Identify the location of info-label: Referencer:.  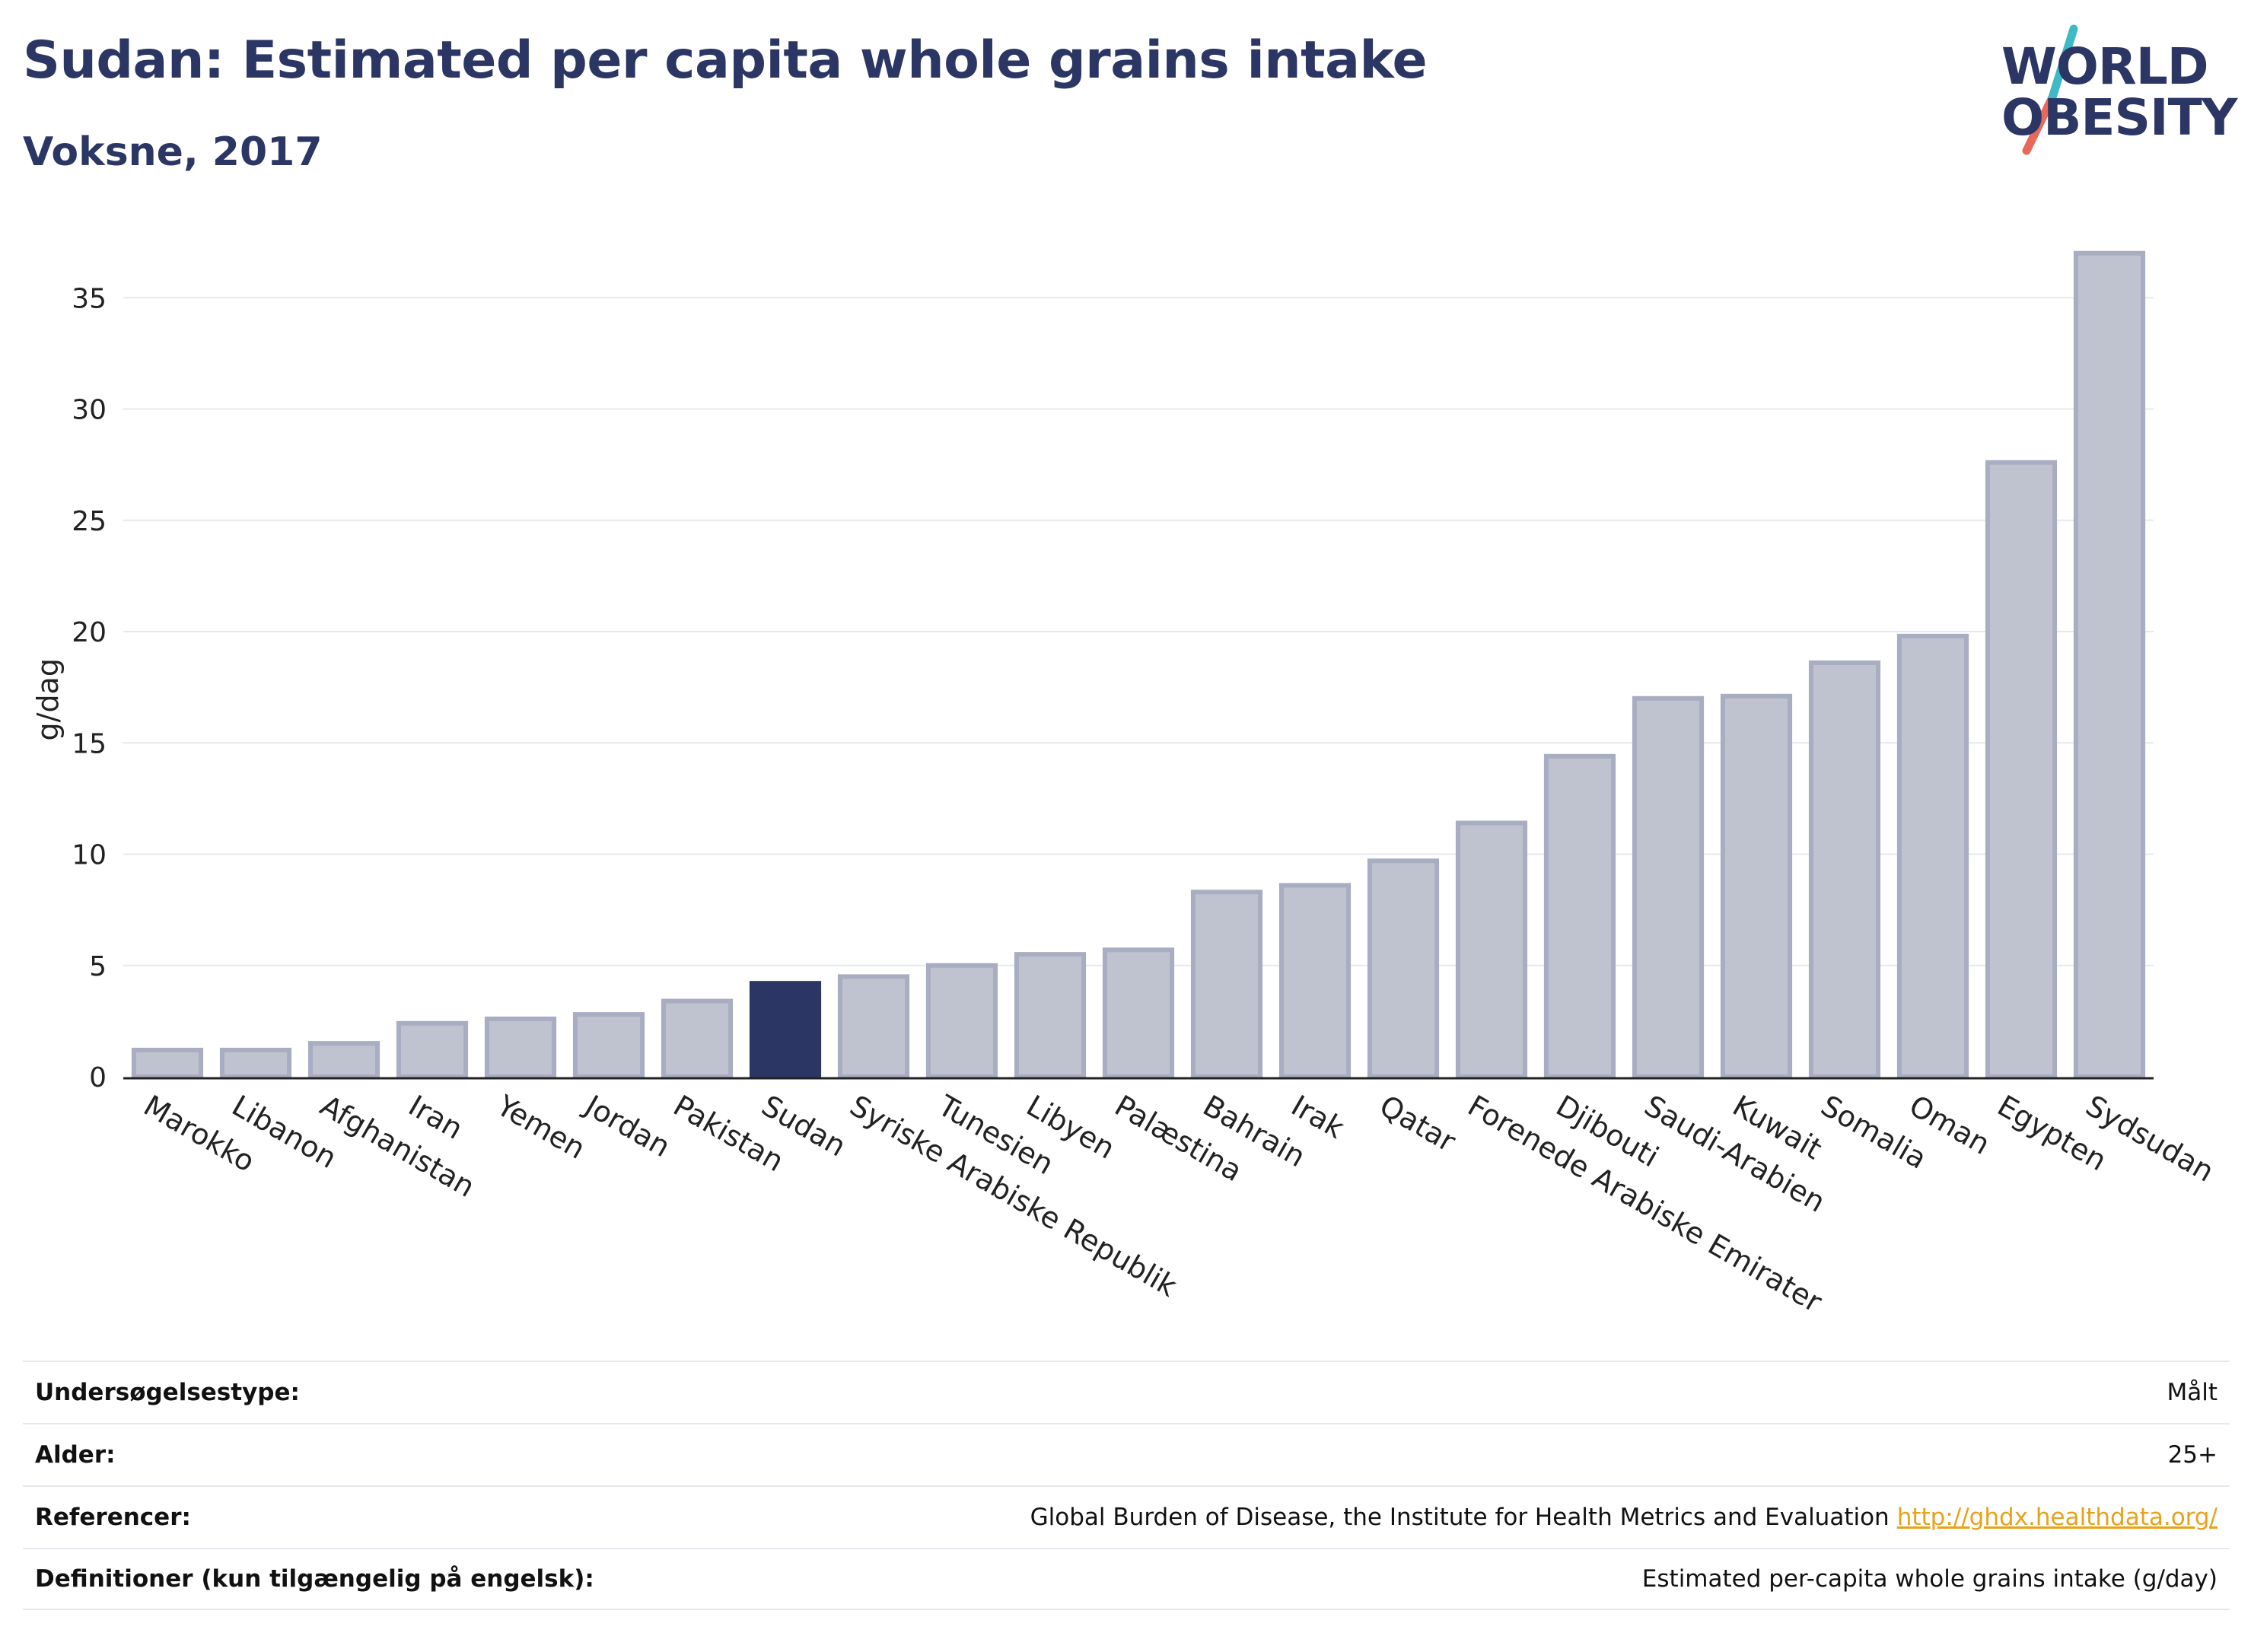
(113, 1517).